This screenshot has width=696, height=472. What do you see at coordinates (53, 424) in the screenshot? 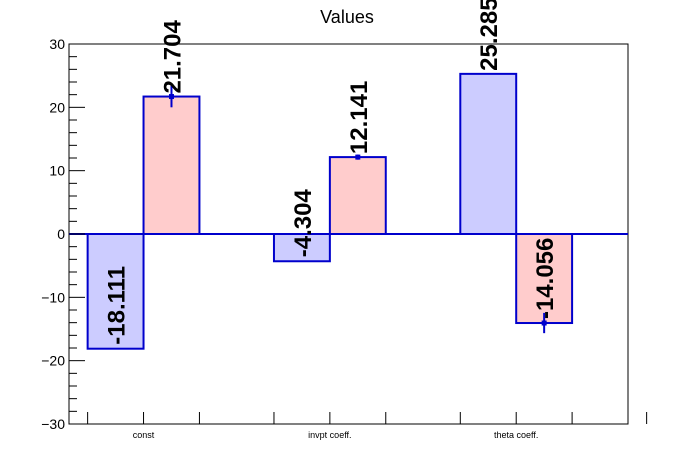
I see `y-tick-label: −30` at bounding box center [53, 424].